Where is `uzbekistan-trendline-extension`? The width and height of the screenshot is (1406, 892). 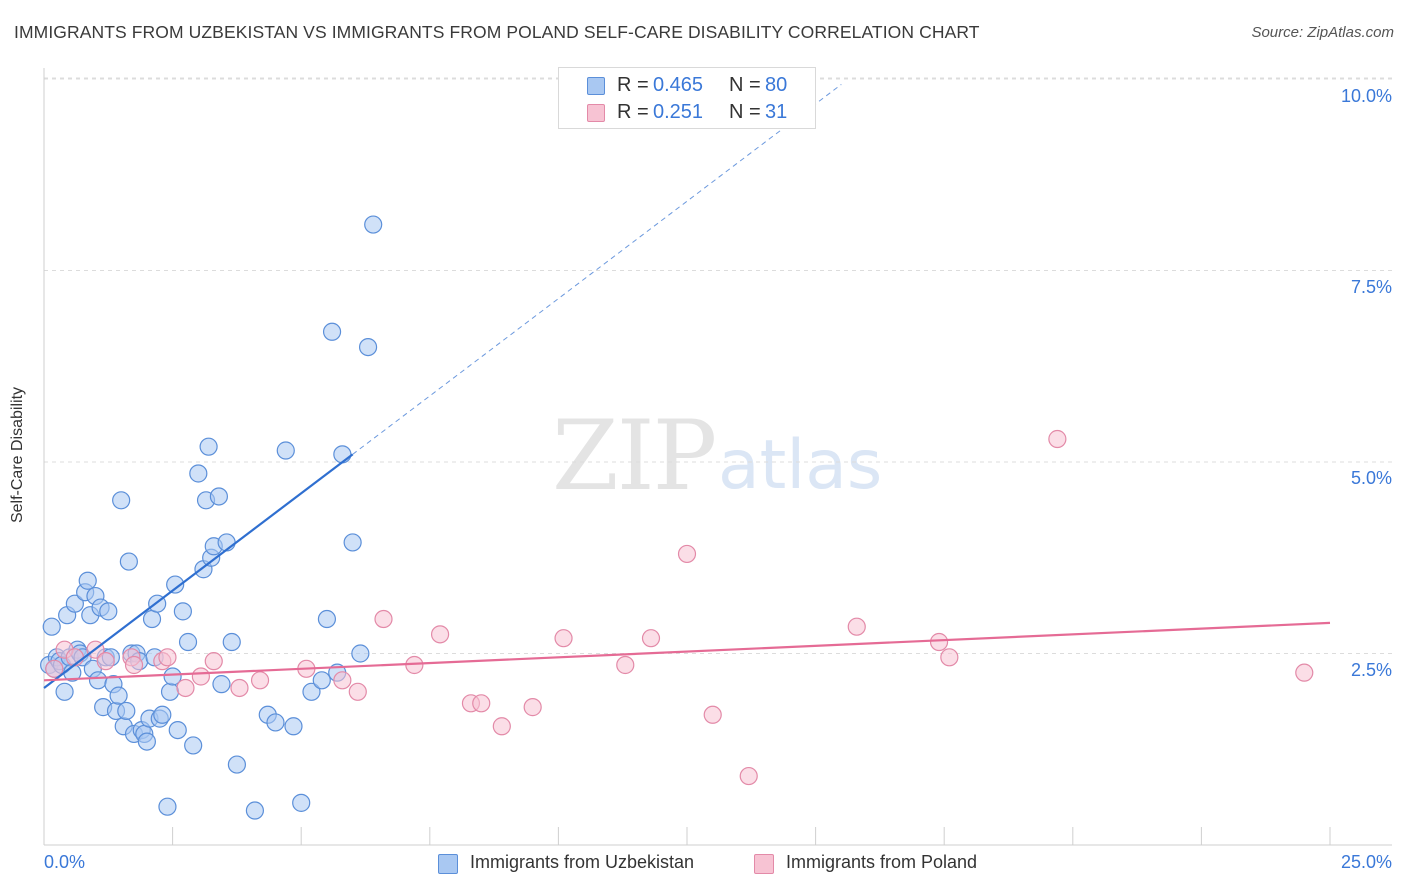
uzbekistan-trendline-extension is located at coordinates (597, 269).